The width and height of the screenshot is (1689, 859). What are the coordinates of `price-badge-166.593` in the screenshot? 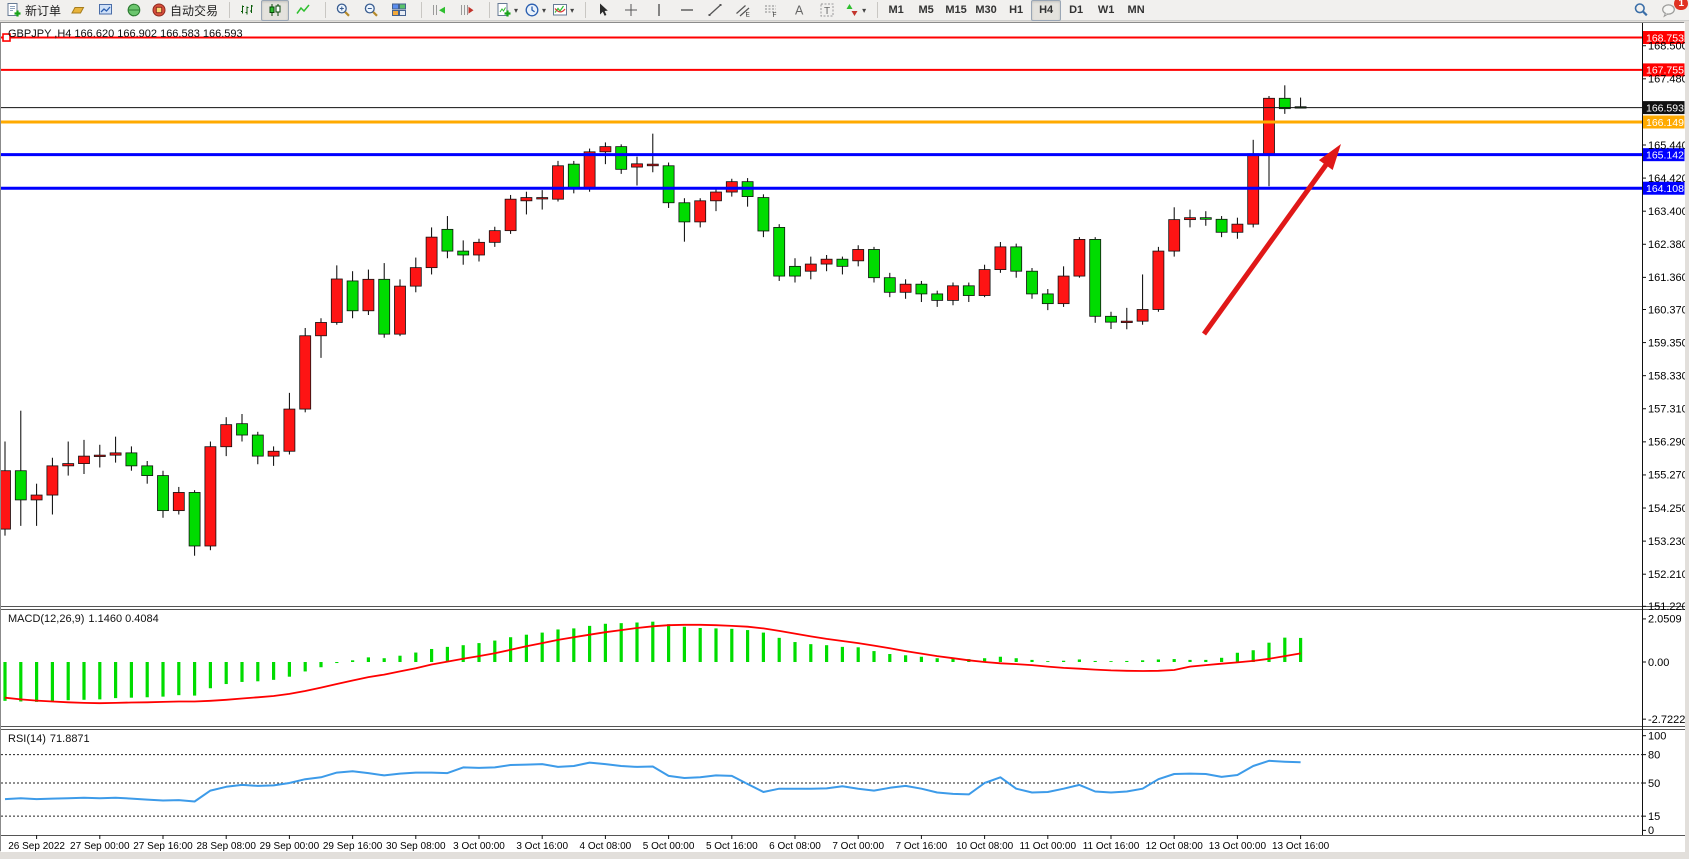 It's located at (1663, 108).